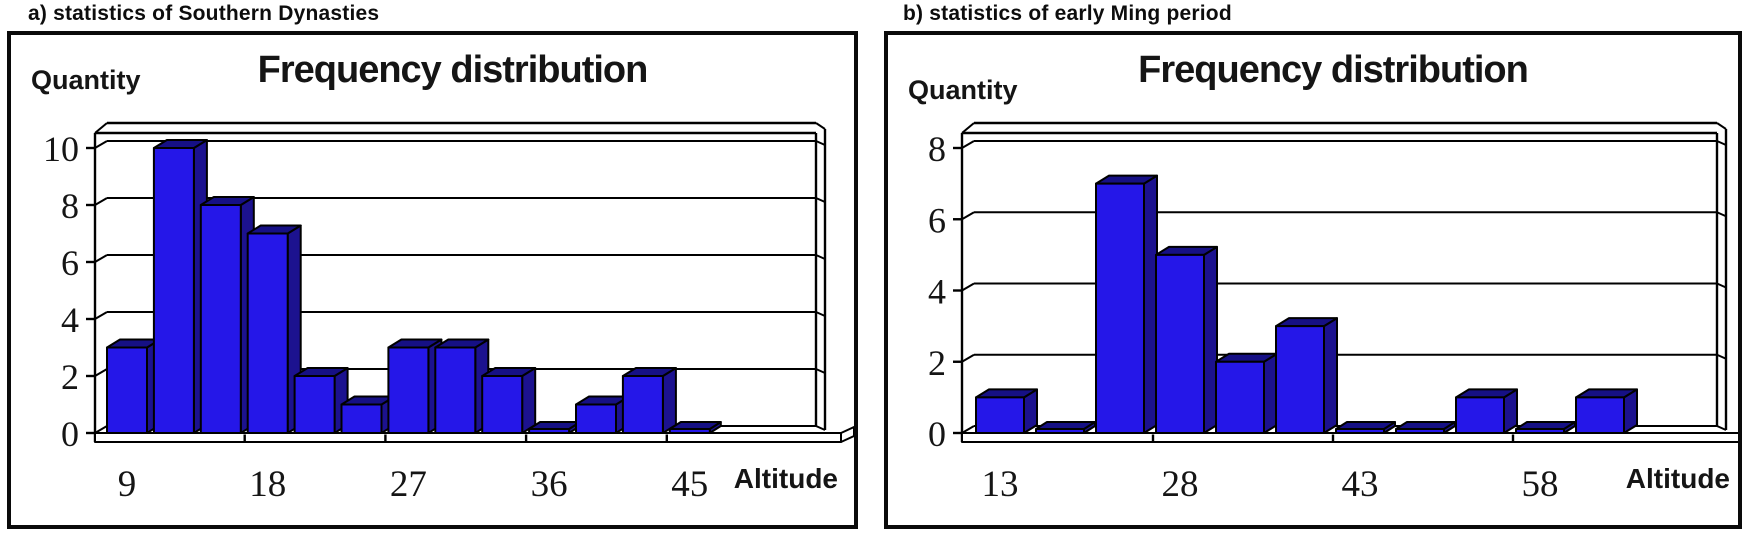 The width and height of the screenshot is (1750, 534). I want to click on panel-b-caption: b) statistics of early Ming period, so click(1067, 13).